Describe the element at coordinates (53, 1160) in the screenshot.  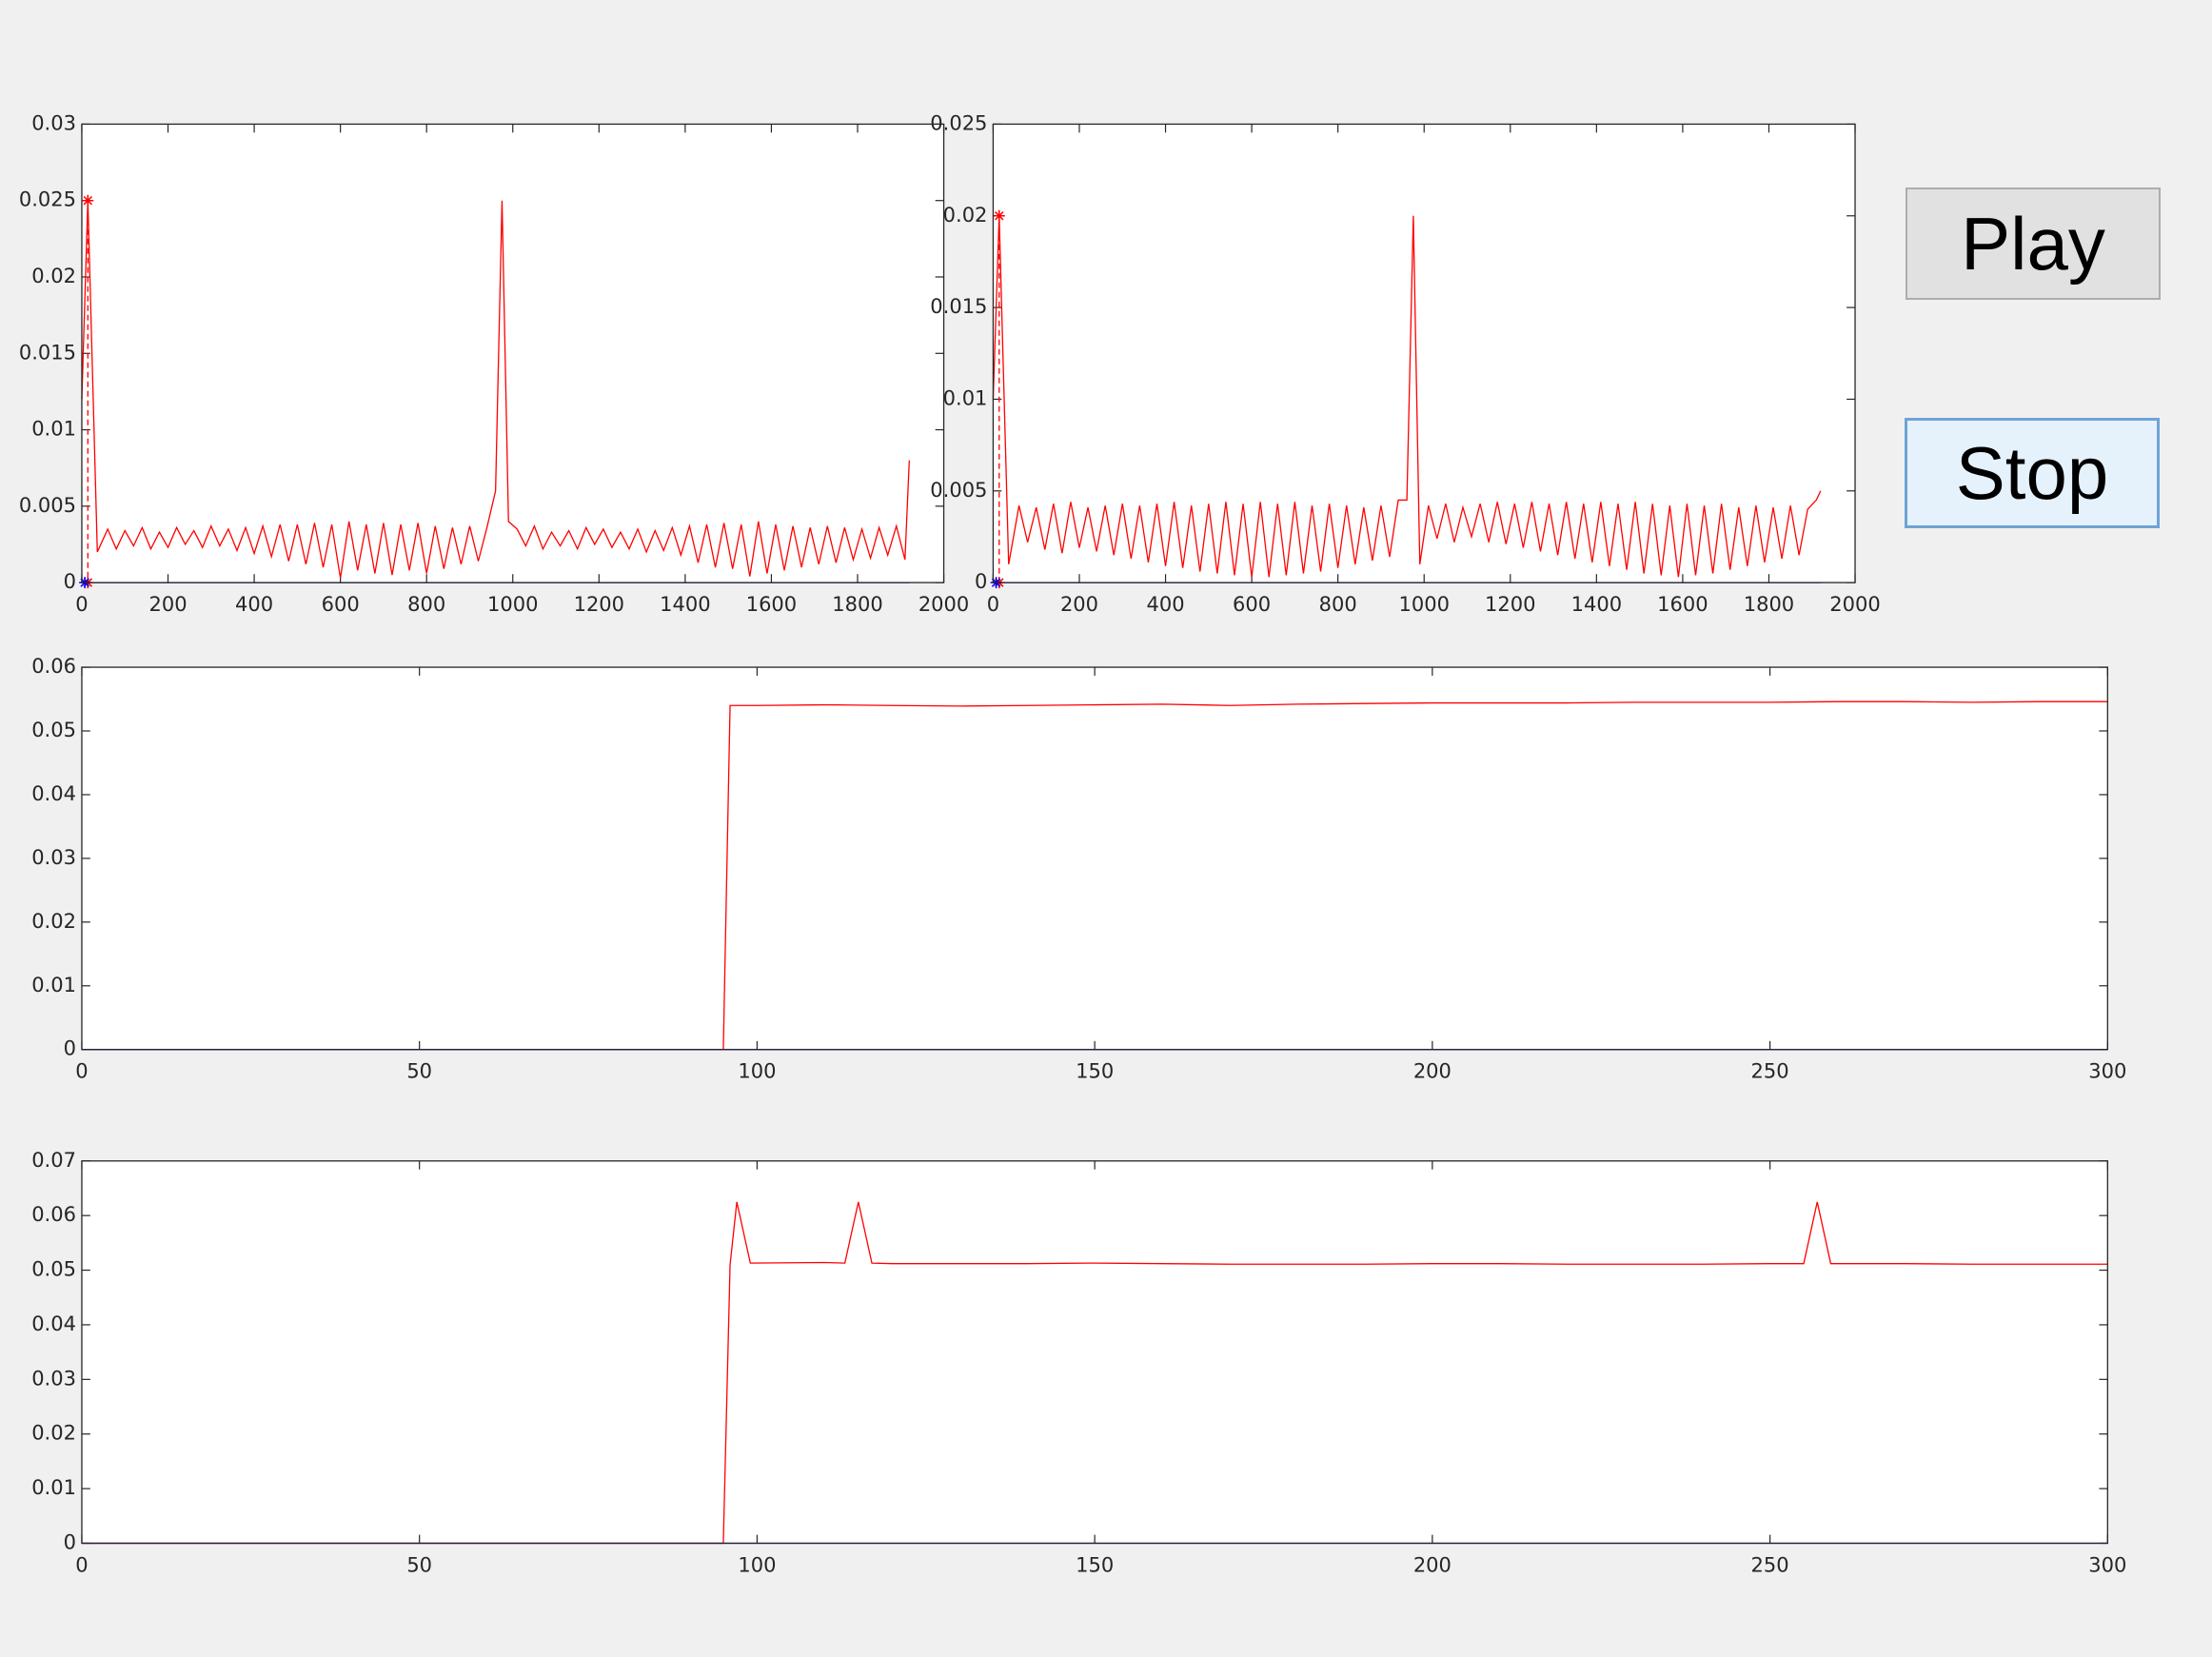
I see `y-tick-label: 0.07` at that location.